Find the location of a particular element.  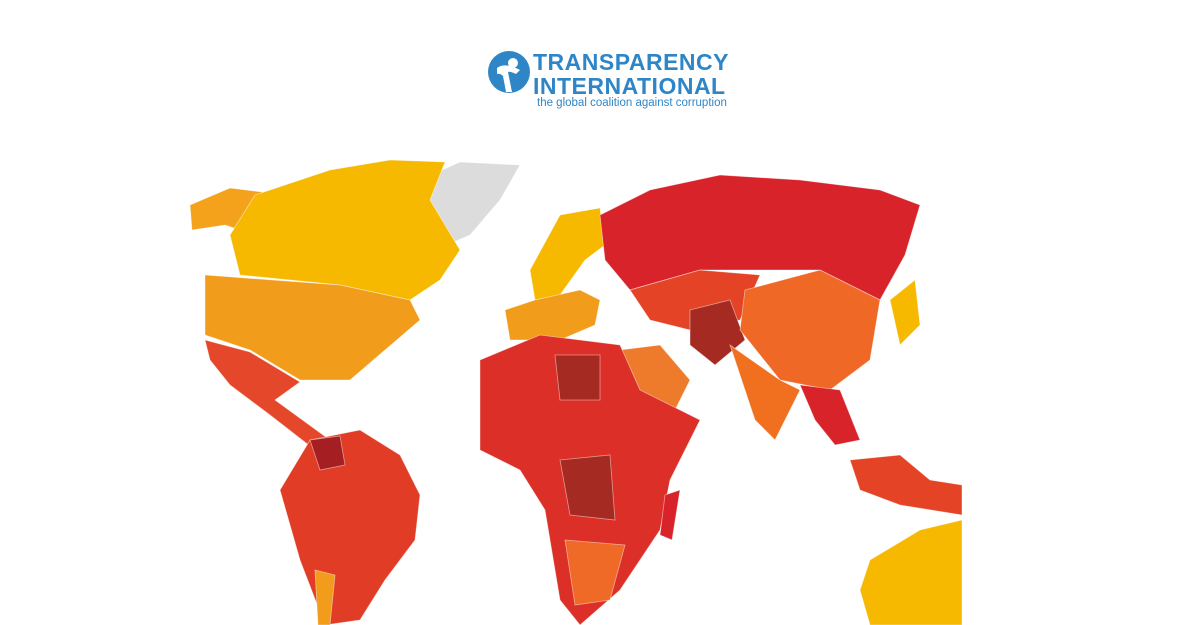

logo-name: TRANSPARENCY is located at coordinates (631, 62).